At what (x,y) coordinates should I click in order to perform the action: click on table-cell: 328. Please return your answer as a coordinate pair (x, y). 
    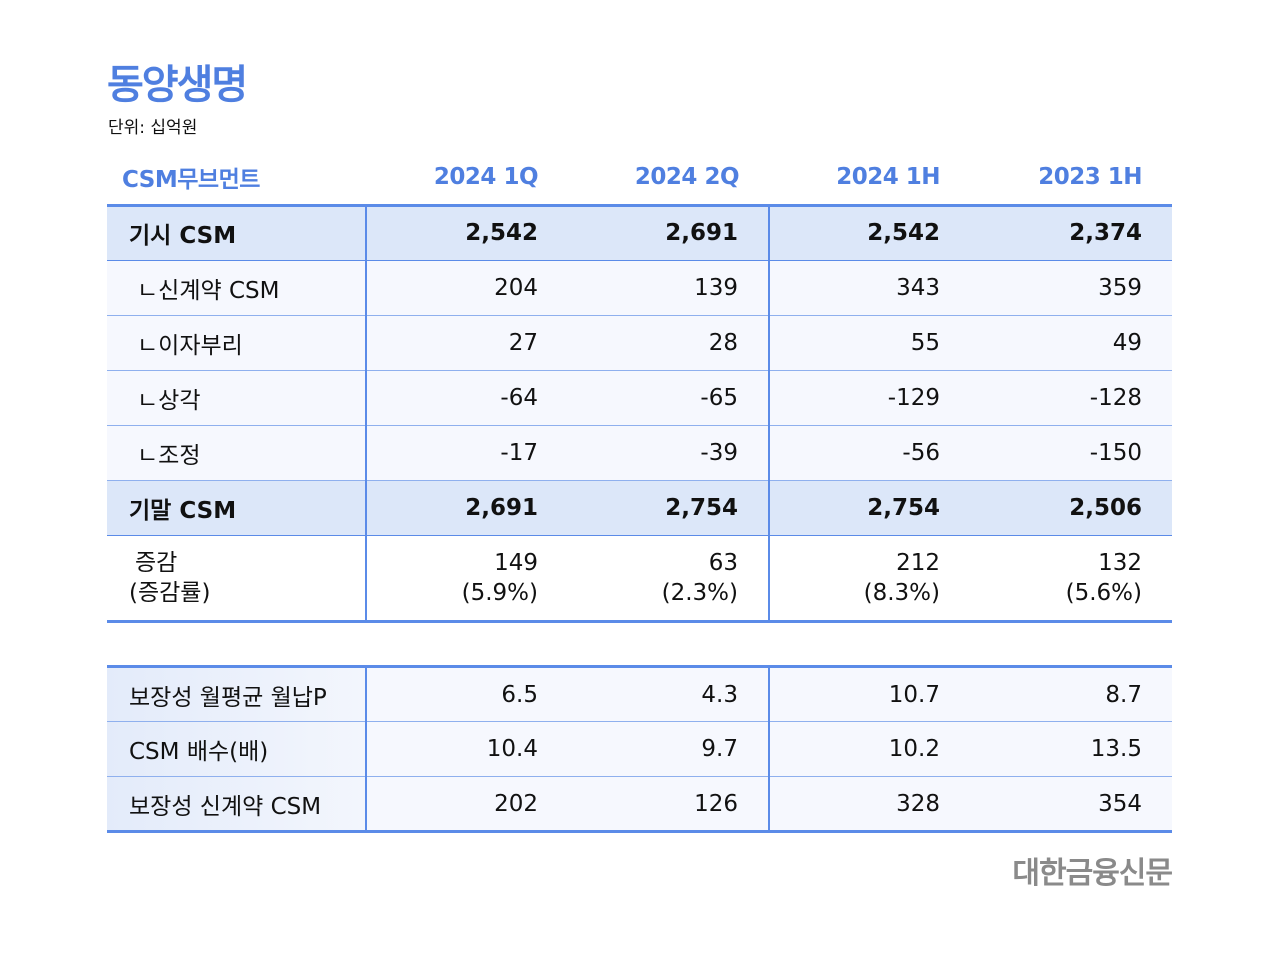
    Looking at the image, I should click on (869, 804).